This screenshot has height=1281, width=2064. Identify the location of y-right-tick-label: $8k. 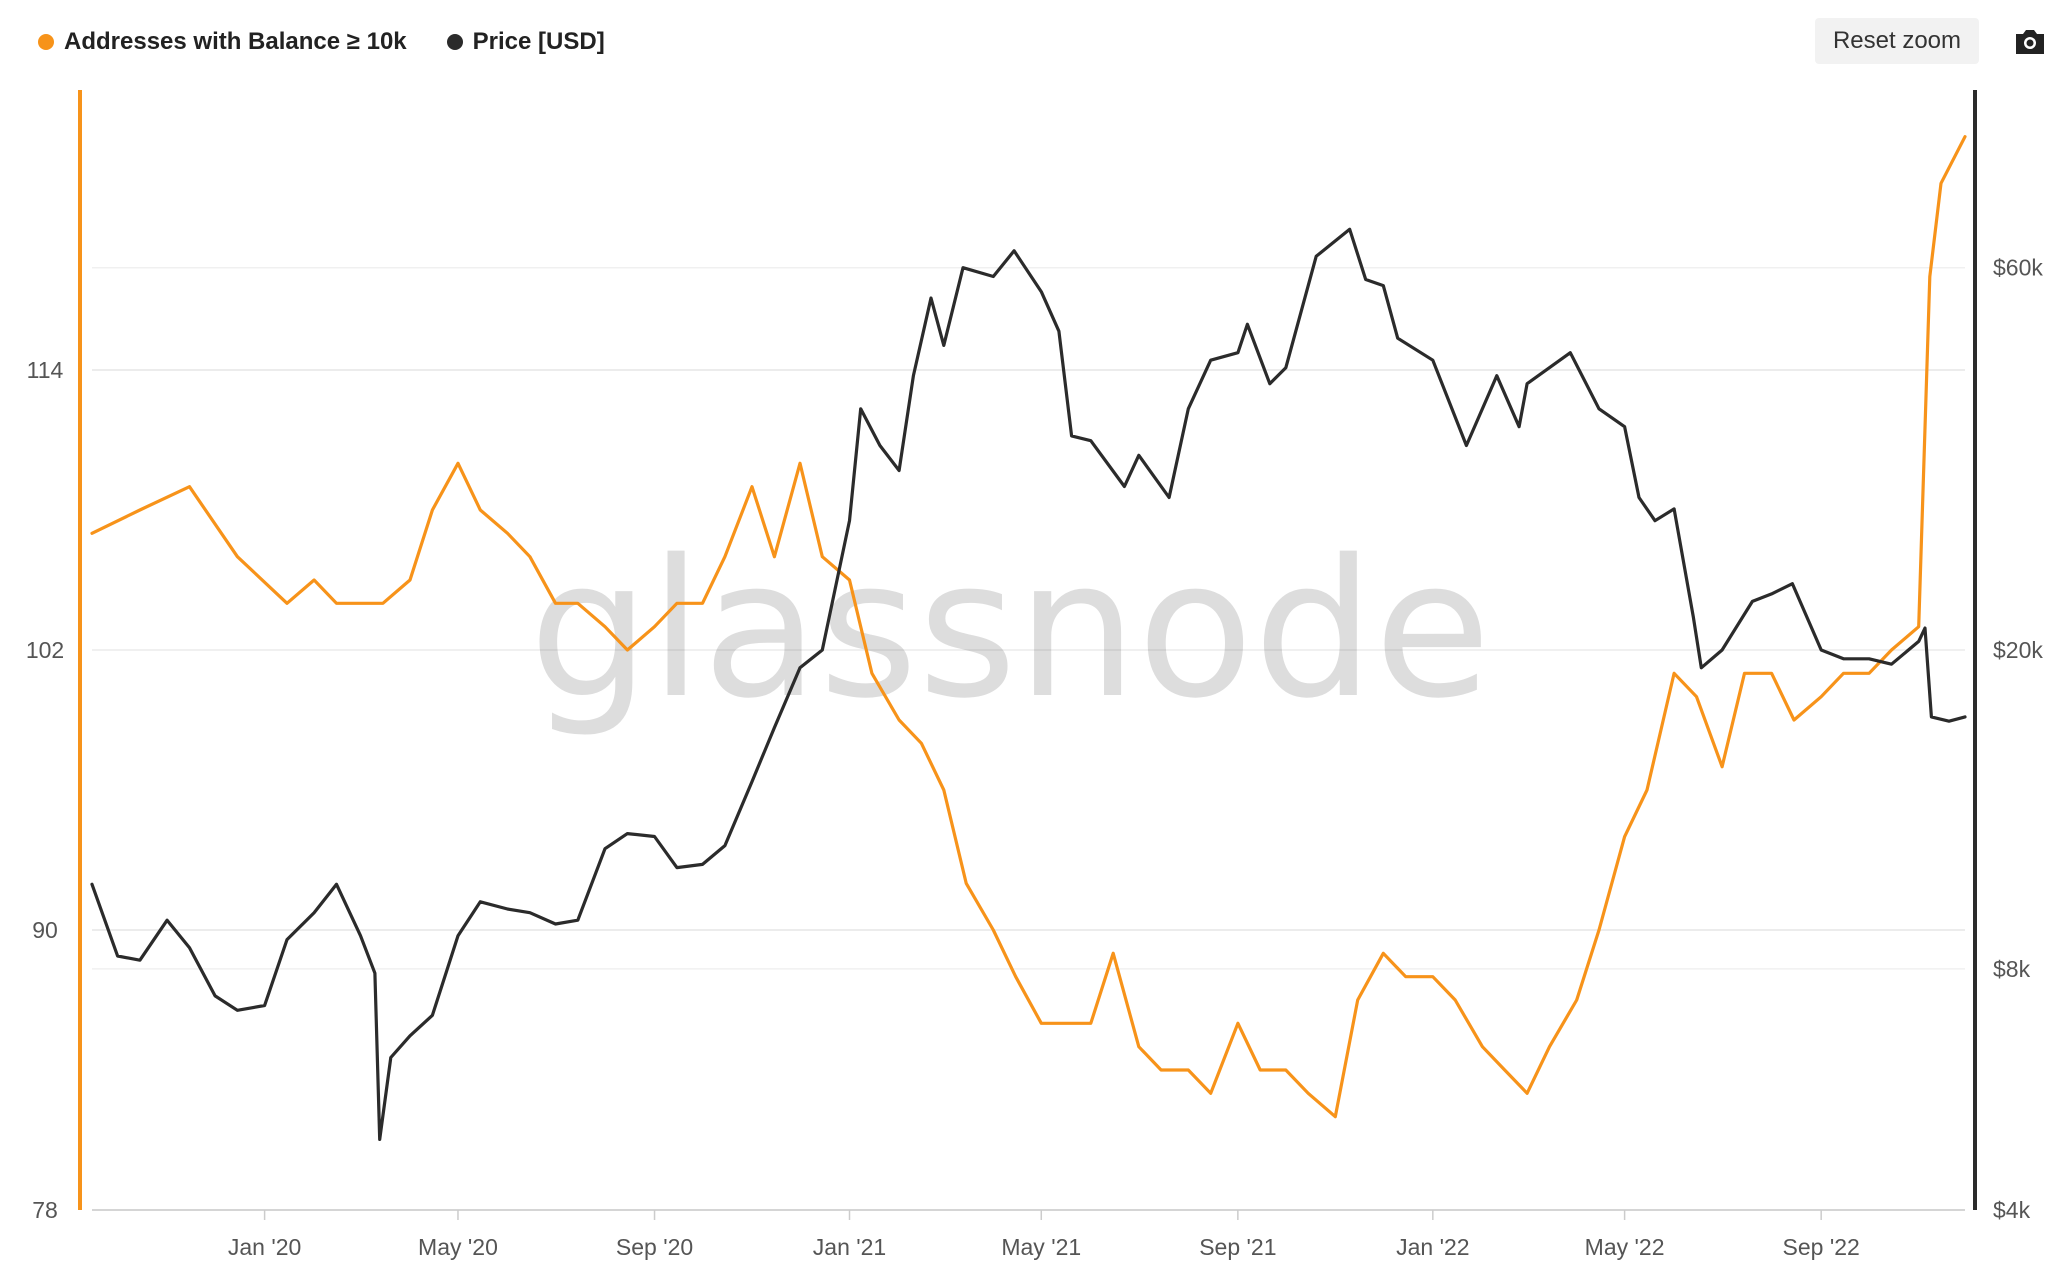
(2012, 969).